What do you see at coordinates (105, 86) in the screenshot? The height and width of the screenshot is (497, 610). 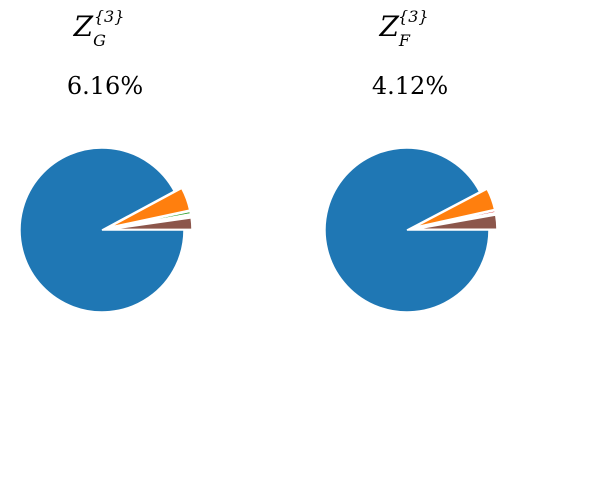 I see `percentage-label: 6.16%` at bounding box center [105, 86].